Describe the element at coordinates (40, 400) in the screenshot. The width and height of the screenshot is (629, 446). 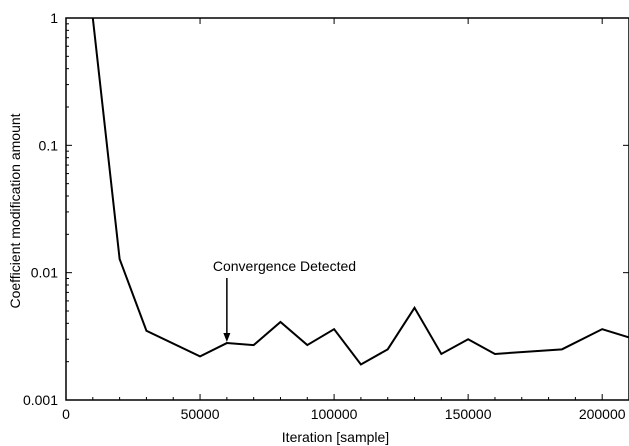
I see `y-tick-label: 0.001` at that location.